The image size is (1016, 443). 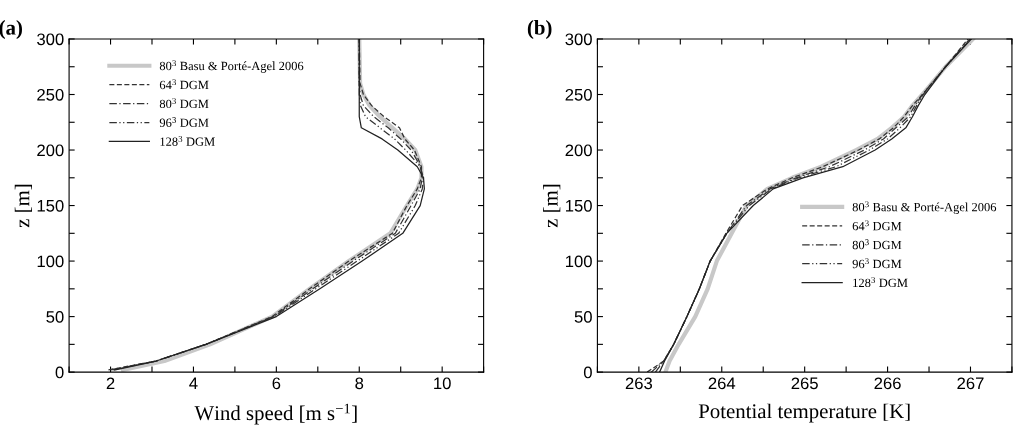 I want to click on x-tick-label: 10, so click(x=442, y=383).